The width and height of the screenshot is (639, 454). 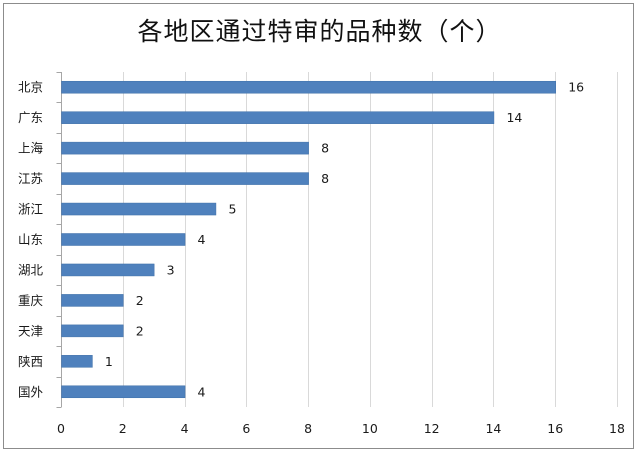 What do you see at coordinates (30, 330) in the screenshot?
I see `category-label-8: 天津` at bounding box center [30, 330].